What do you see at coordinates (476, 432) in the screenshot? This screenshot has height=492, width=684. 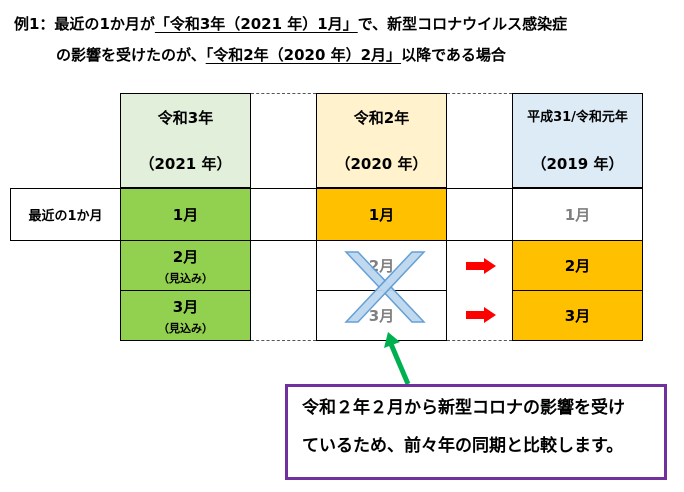 I see `callout-box: 令和２年２月から新型コロナの影響を受け ているため、前々年の同期と比較します。` at bounding box center [476, 432].